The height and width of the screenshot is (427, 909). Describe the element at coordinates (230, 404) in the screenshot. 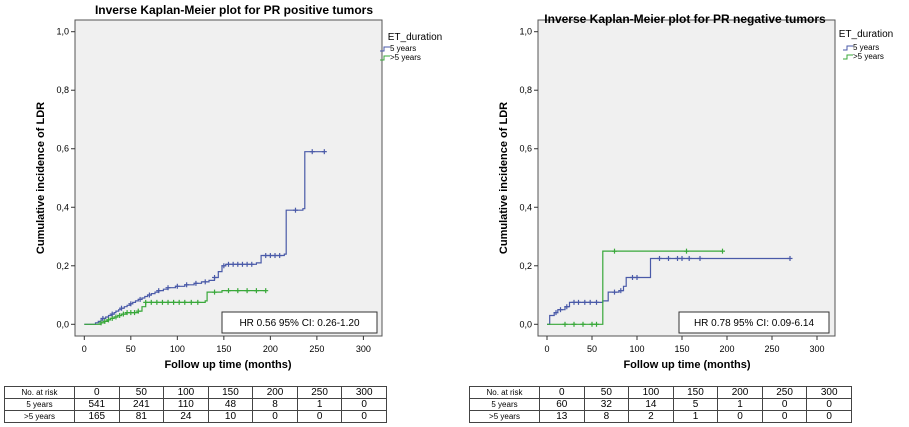

I see `risk-cell: 48` at that location.